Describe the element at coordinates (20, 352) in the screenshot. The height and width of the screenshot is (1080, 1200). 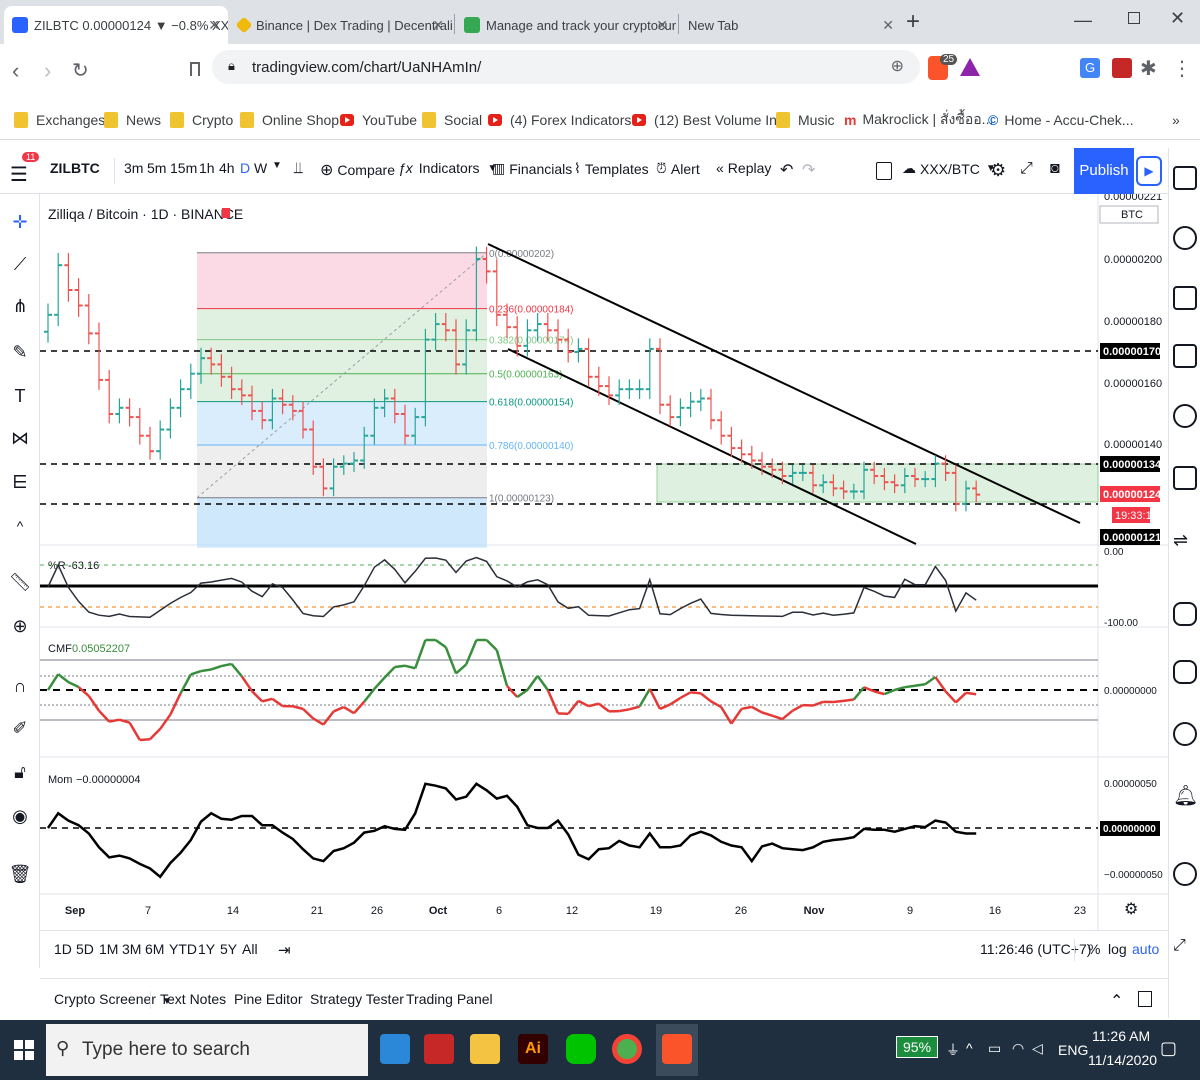
I see `brush-icon: ✎` at that location.